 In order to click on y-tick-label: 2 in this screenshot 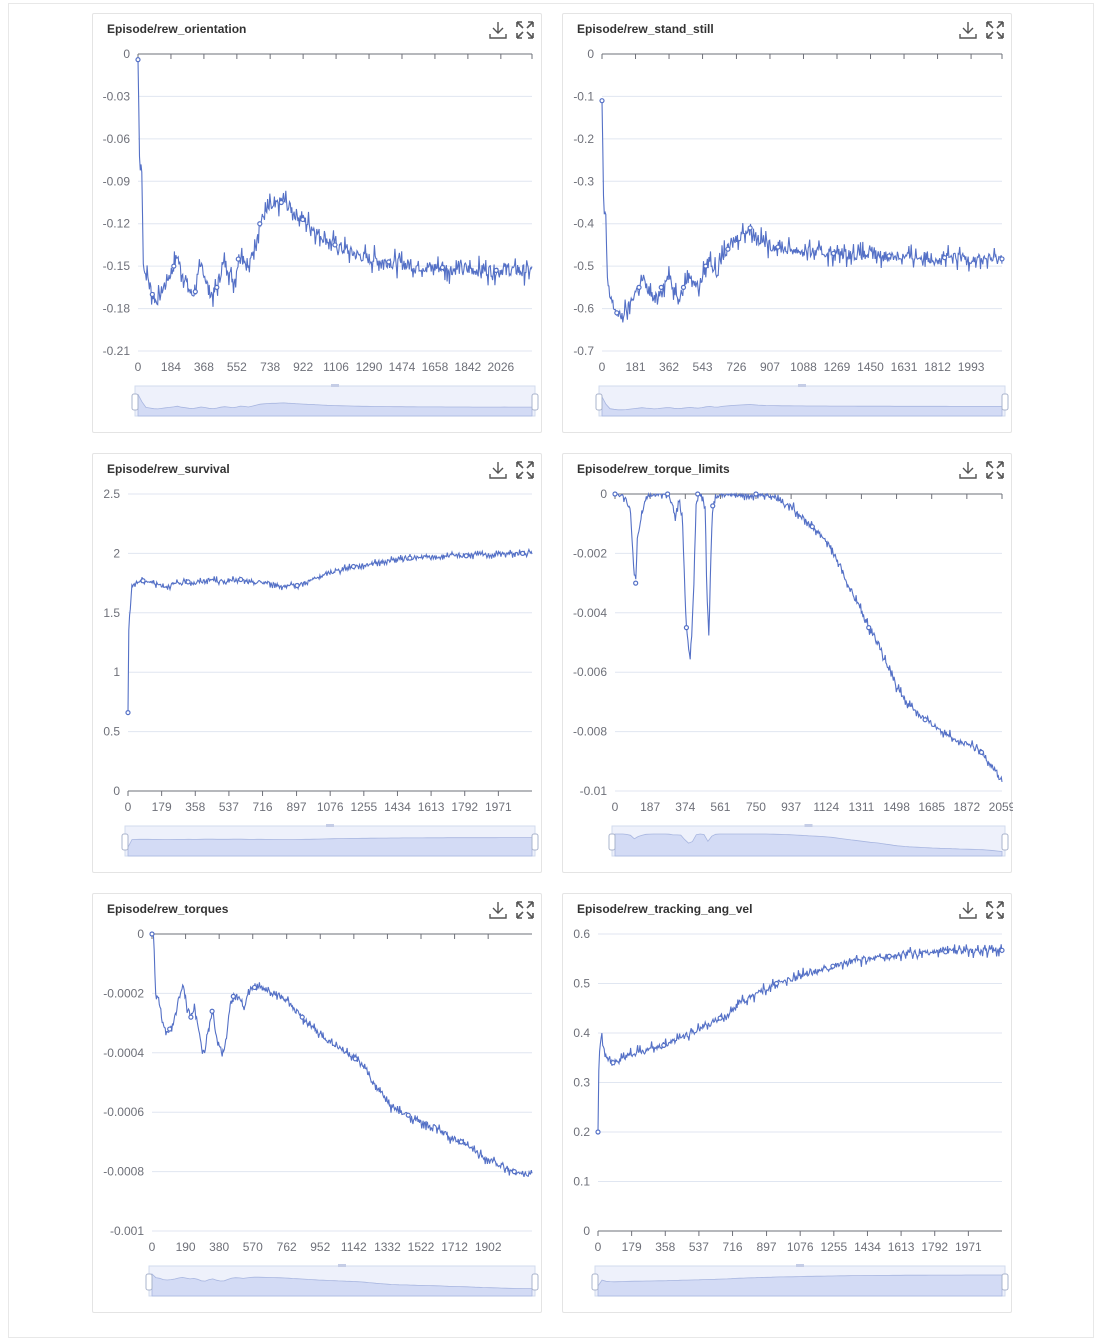, I will do `click(116, 553)`.